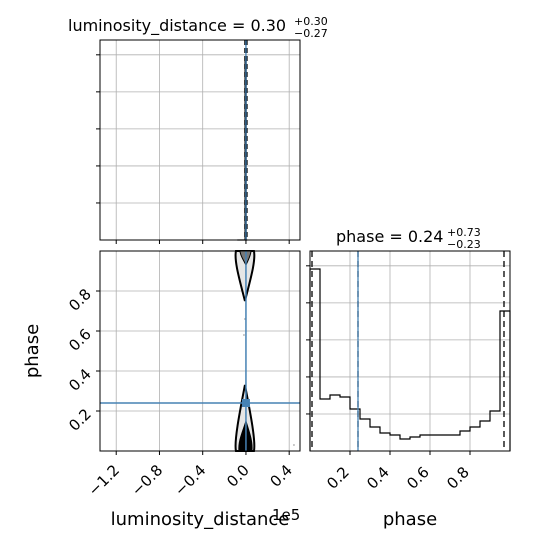  What do you see at coordinates (32, 351) in the screenshot?
I see `yaxis-label-phase: phase` at bounding box center [32, 351].